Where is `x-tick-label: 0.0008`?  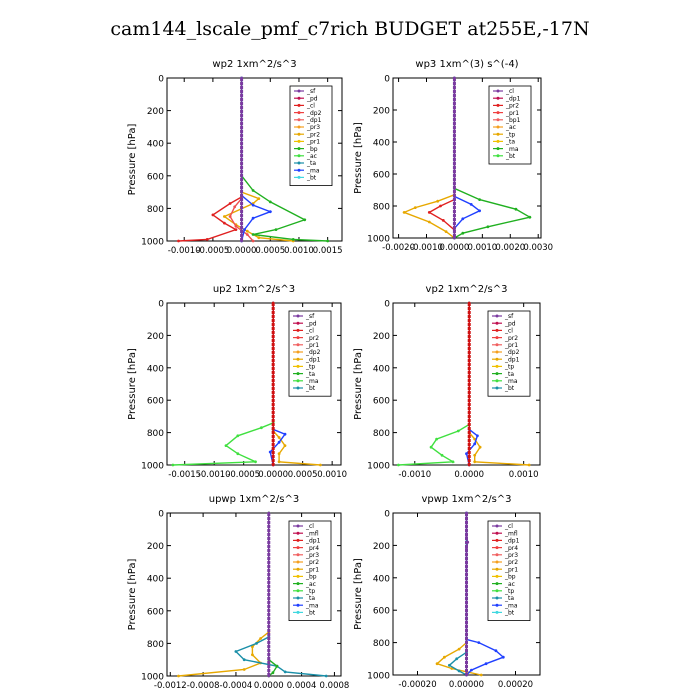 x-tick-label: 0.0008 is located at coordinates (335, 686).